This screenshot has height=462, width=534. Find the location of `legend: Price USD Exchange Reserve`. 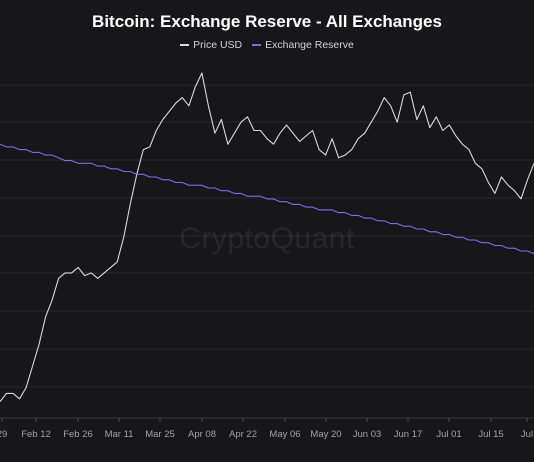

legend: Price USD Exchange Reserve is located at coordinates (267, 45).